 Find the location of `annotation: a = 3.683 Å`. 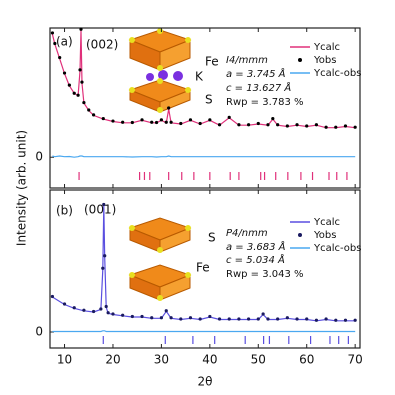

annotation: a = 3.683 Å is located at coordinates (256, 246).